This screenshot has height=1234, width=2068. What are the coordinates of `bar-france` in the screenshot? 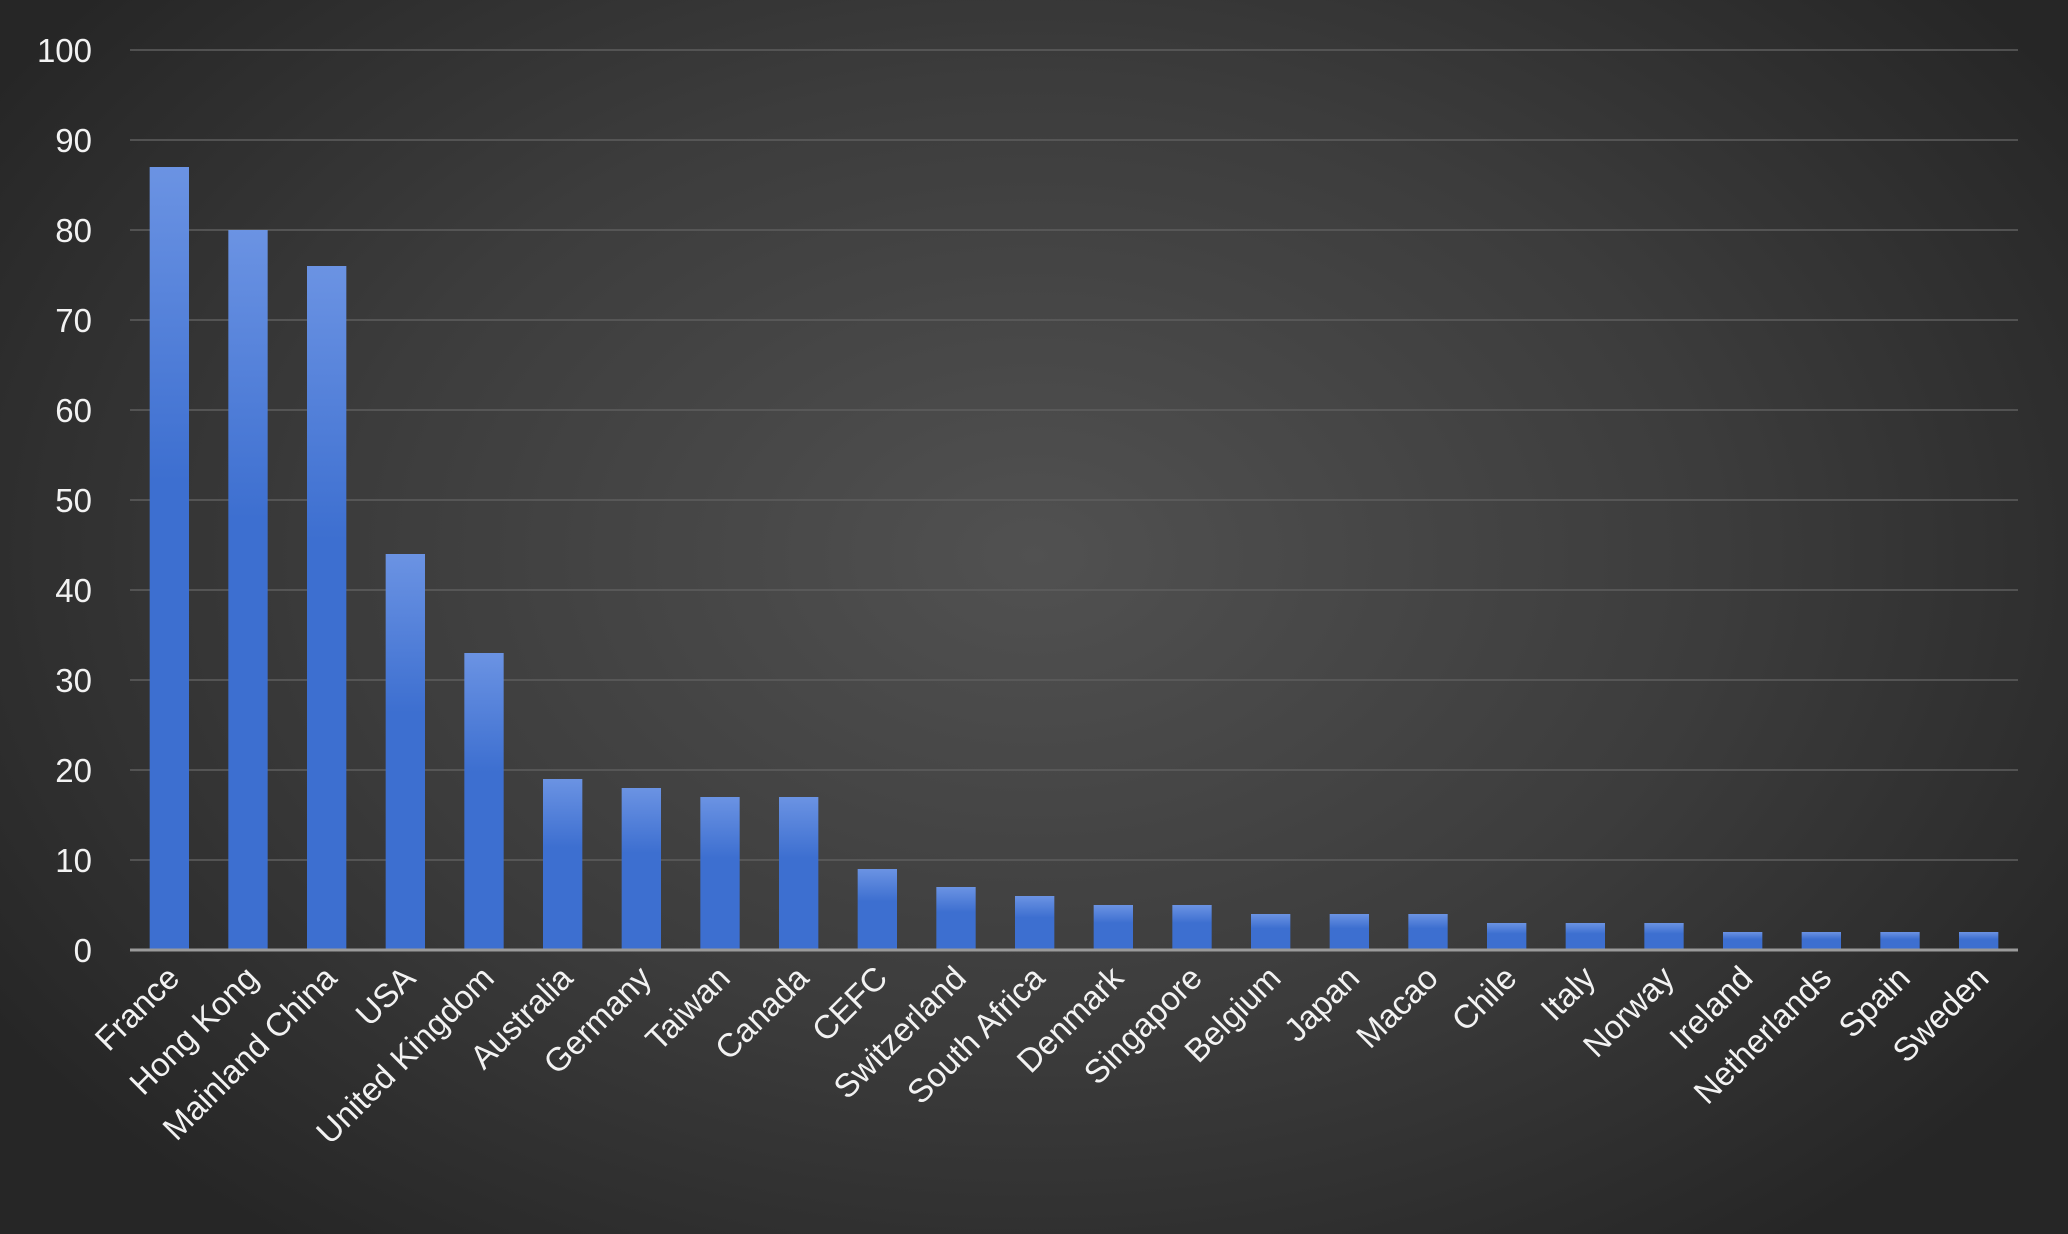 It's located at (169, 558).